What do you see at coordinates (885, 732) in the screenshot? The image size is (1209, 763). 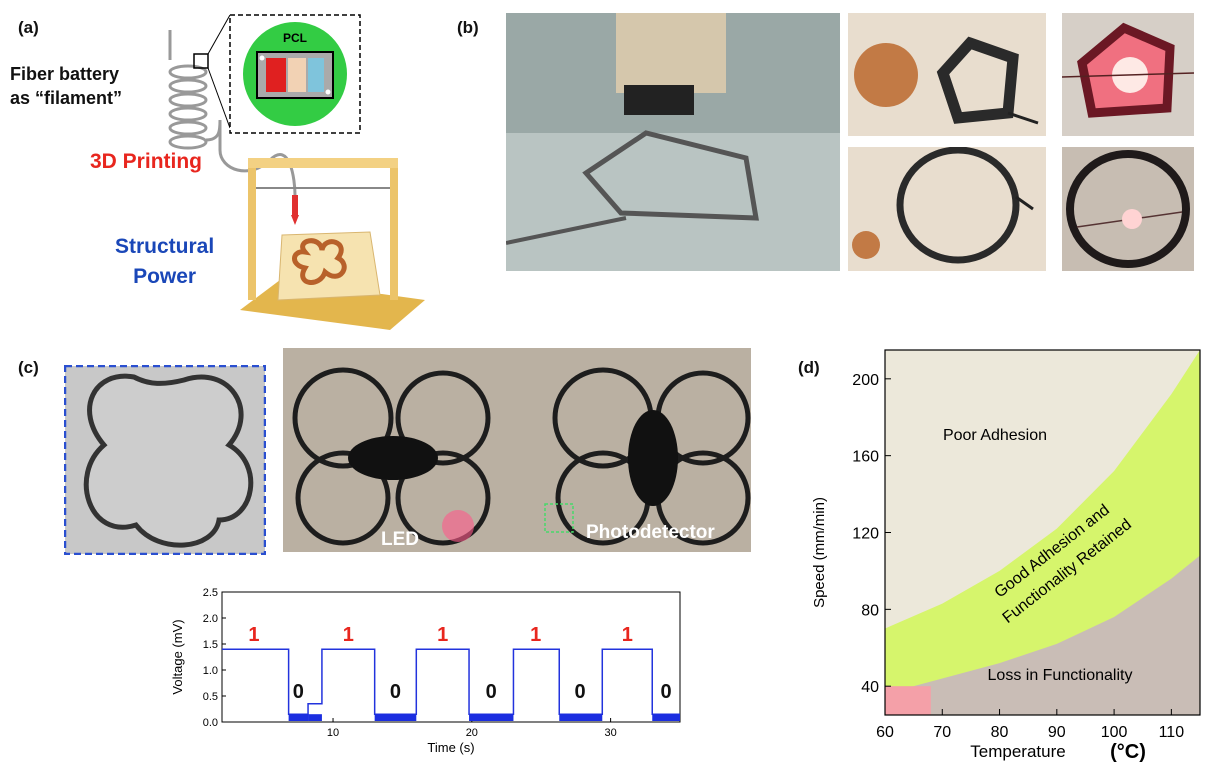 I see `x-tick-label: 60` at bounding box center [885, 732].